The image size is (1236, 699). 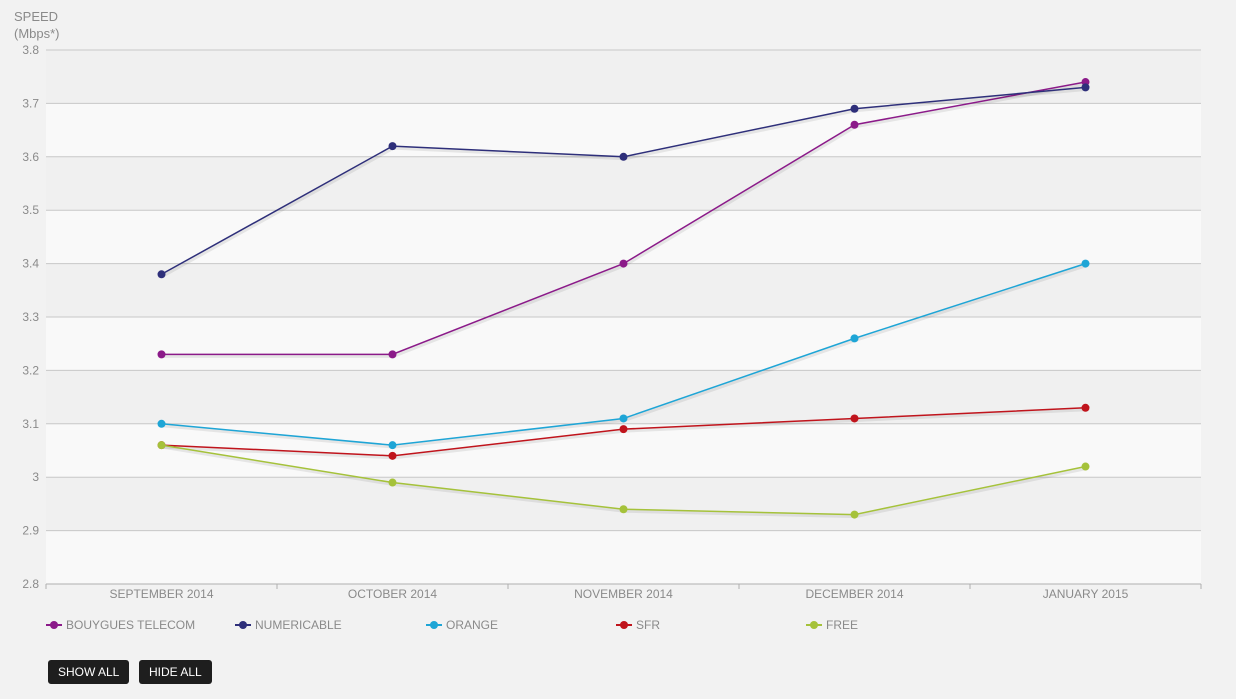 I want to click on x-tick-label: JANUARY 2015, so click(x=1086, y=594).